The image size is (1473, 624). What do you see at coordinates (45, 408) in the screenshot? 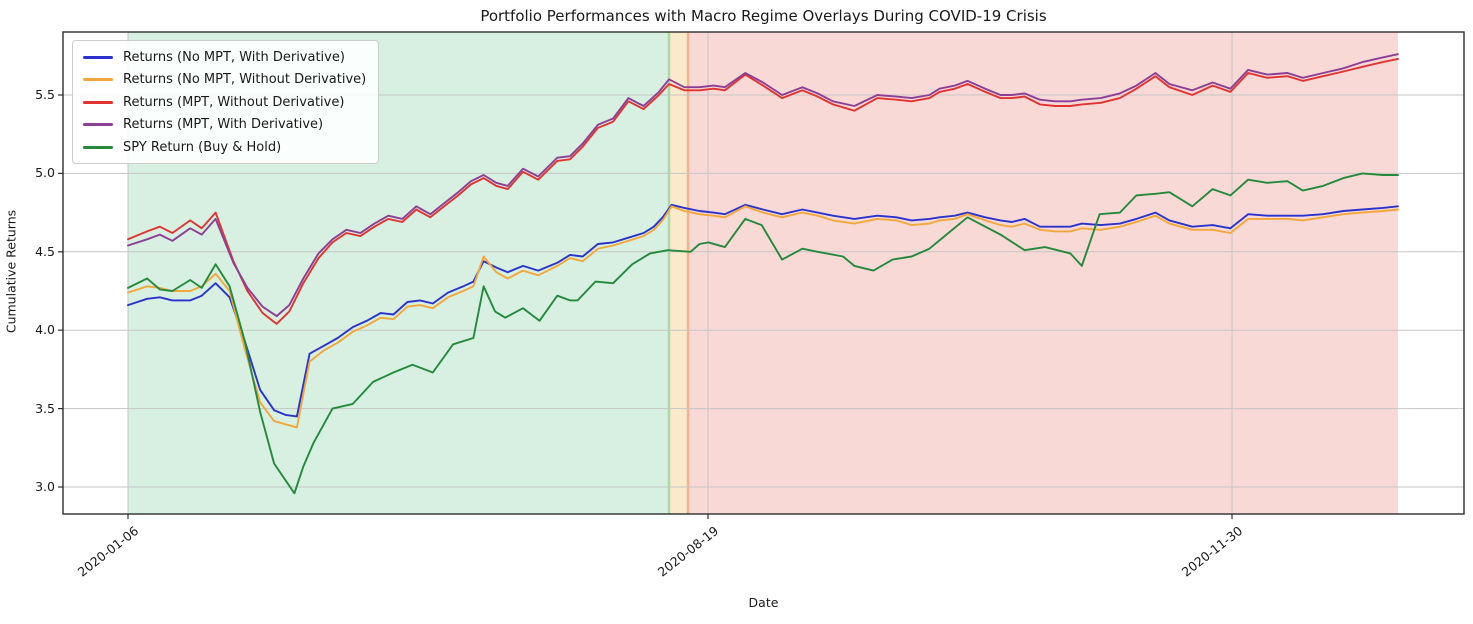
I see `y-tick-label-3.5: 3.5` at bounding box center [45, 408].